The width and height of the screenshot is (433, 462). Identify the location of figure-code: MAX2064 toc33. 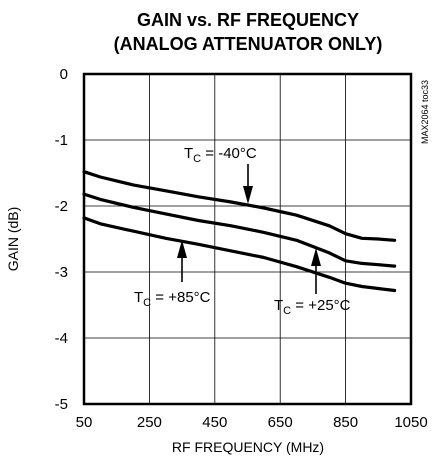
(425, 112).